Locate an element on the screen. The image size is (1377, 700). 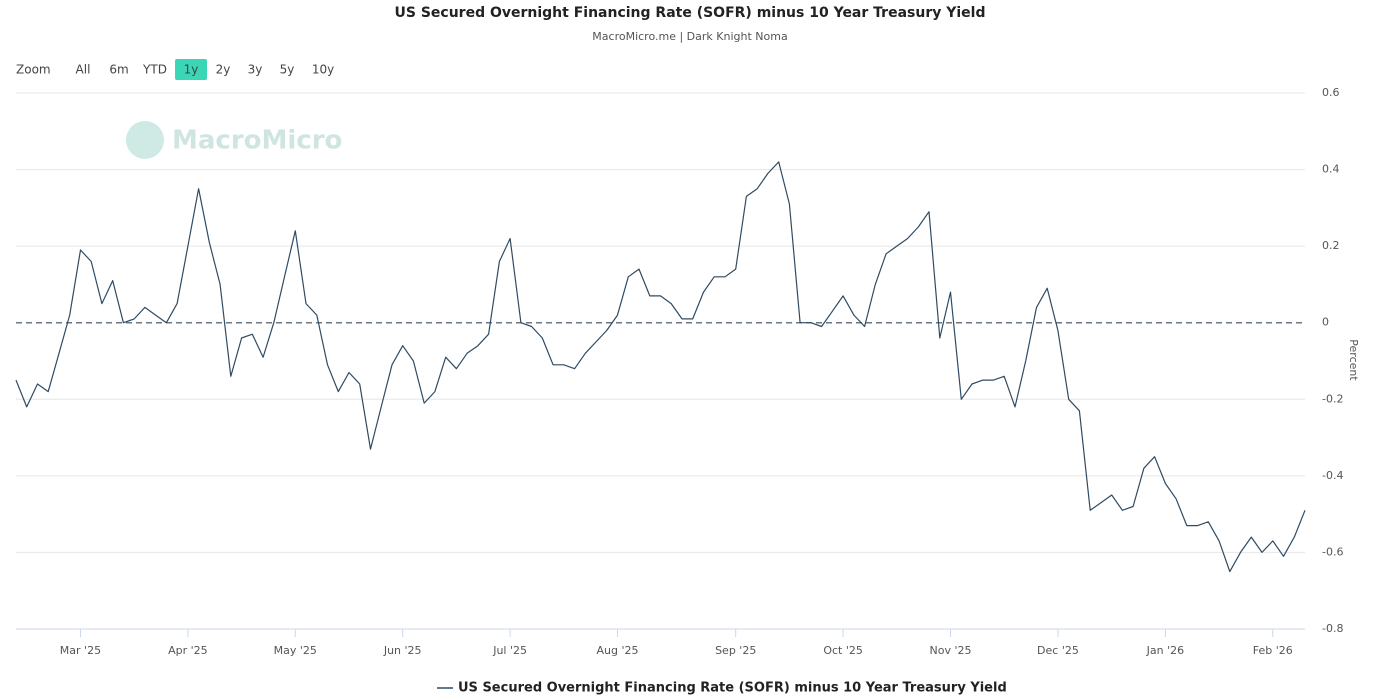
x-tick-label: Feb '26 is located at coordinates (1273, 650).